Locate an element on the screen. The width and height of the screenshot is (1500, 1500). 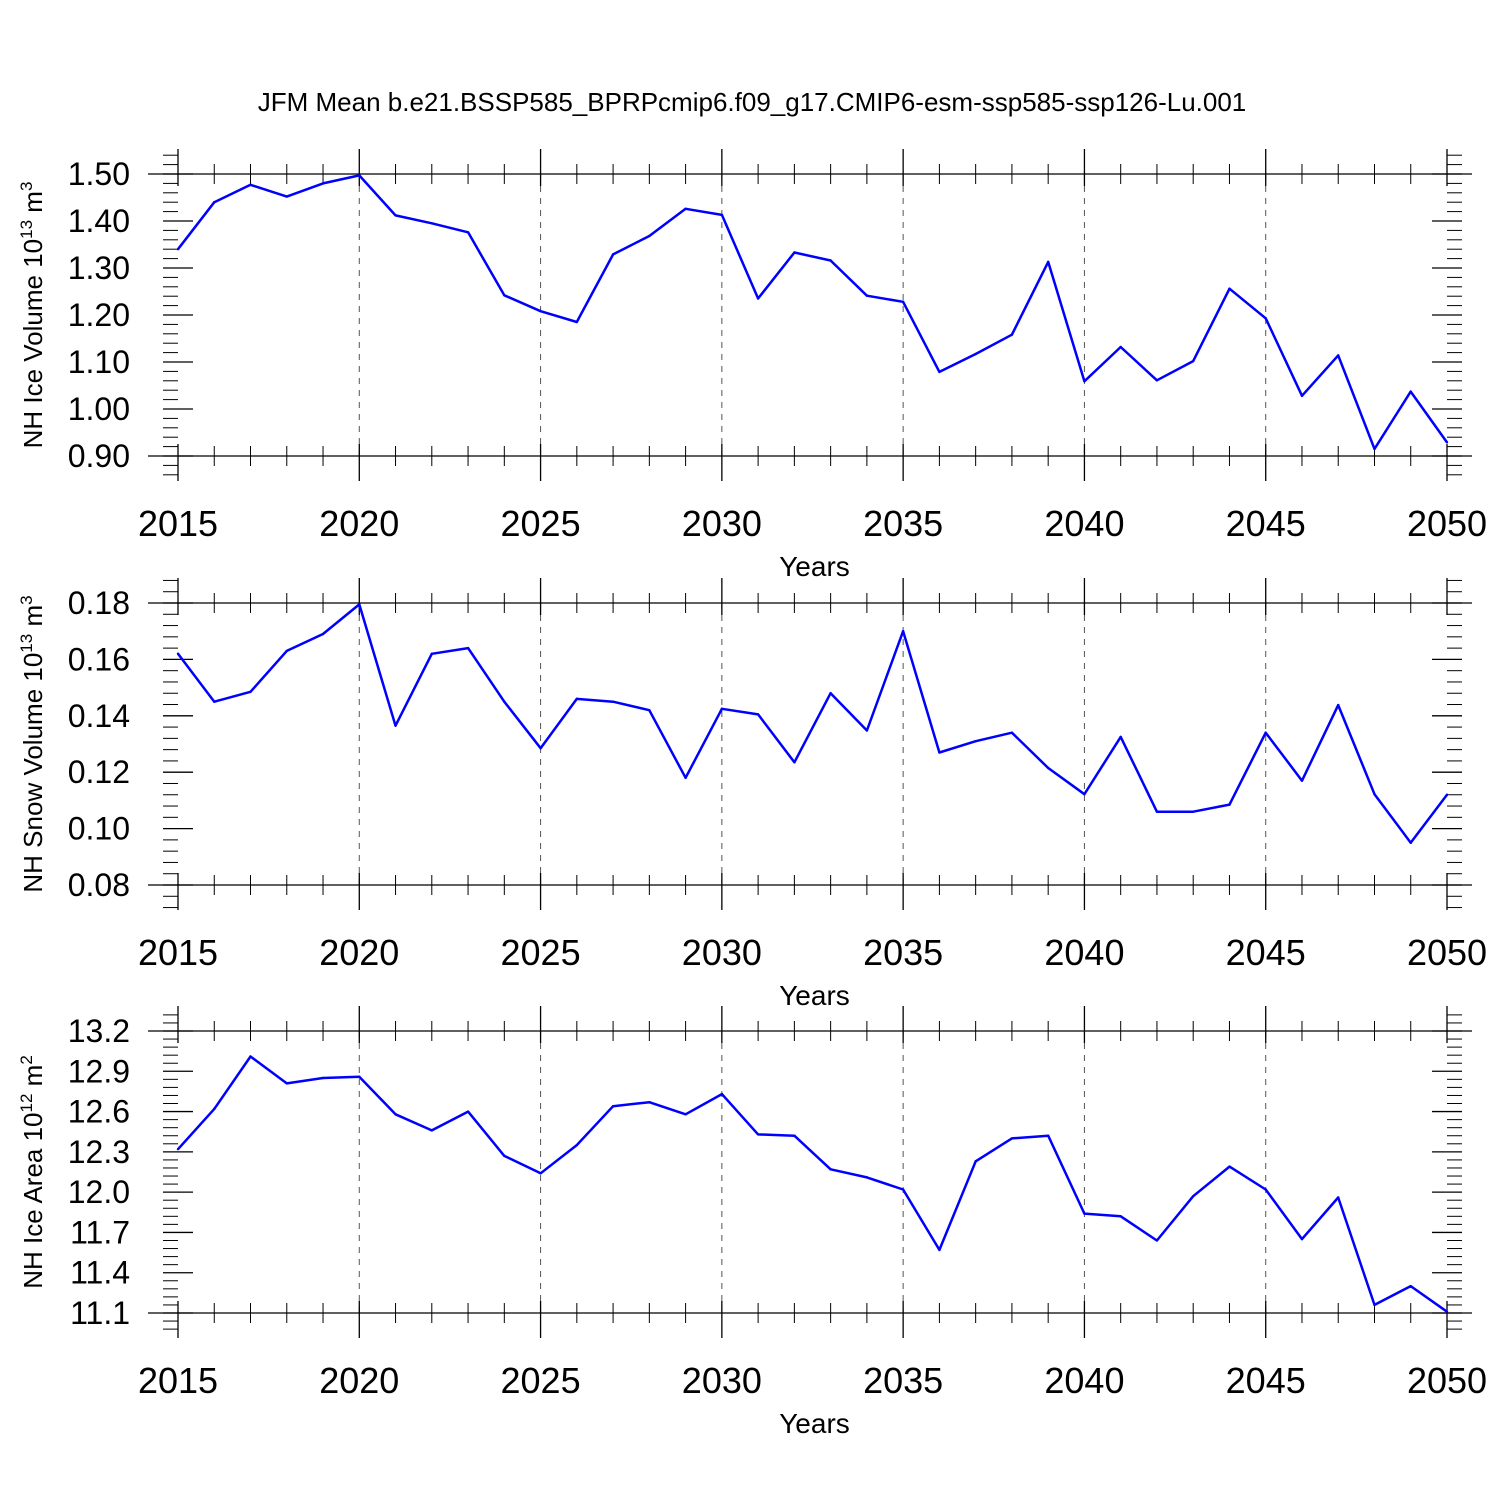
series-line is located at coordinates (812, 1184).